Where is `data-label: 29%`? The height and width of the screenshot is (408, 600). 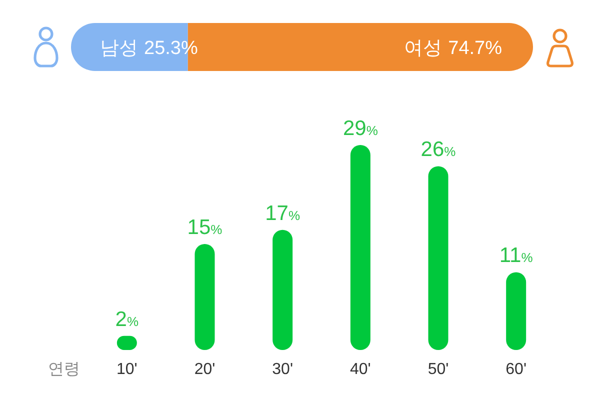
data-label: 29% is located at coordinates (360, 128).